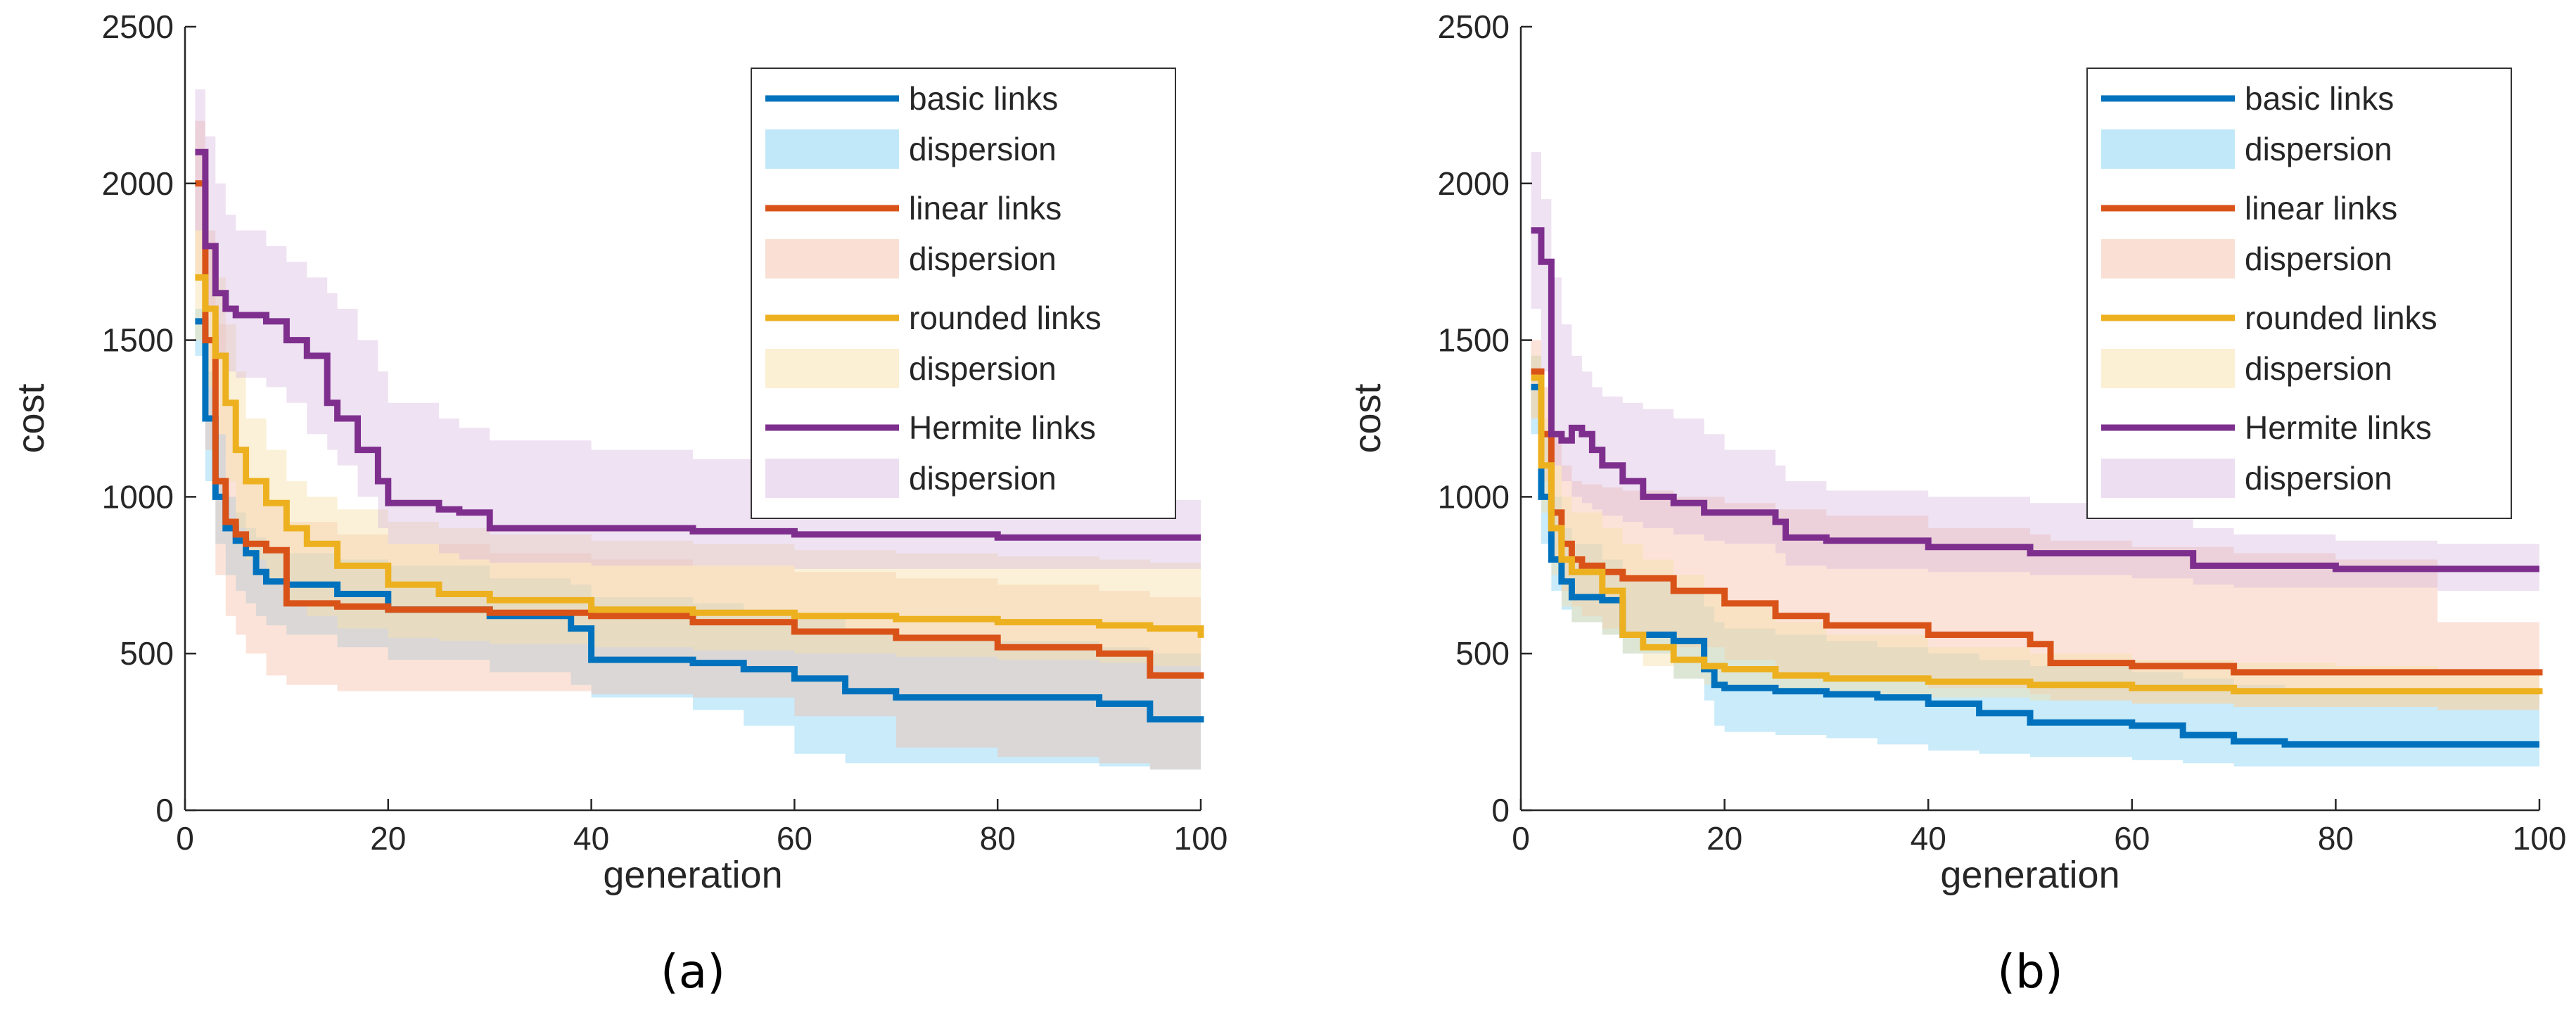 The image size is (2576, 1036). I want to click on panel-caption: (b), so click(2029, 972).